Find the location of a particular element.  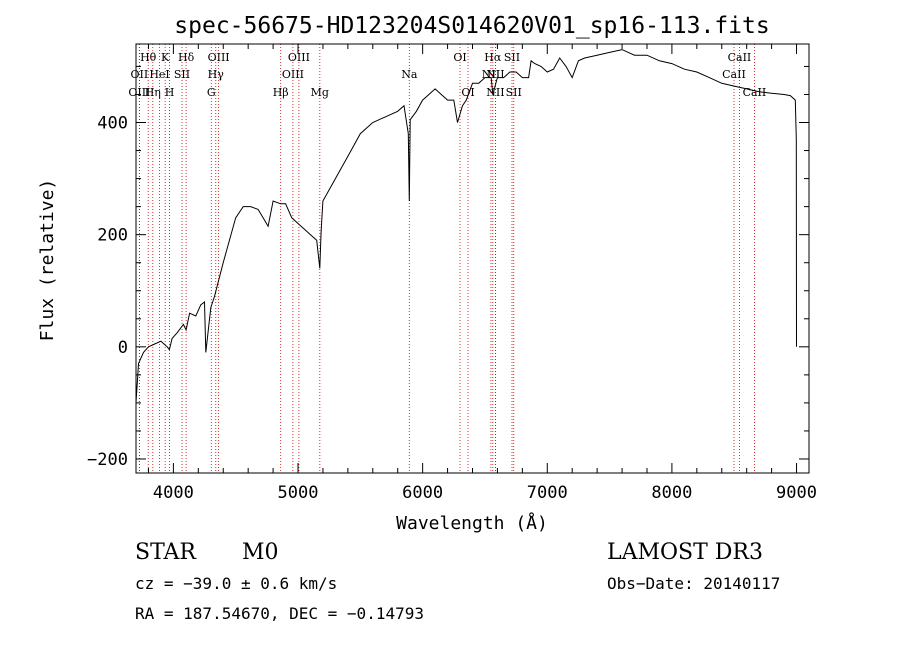

marker-label-13: OIII is located at coordinates (293, 74).